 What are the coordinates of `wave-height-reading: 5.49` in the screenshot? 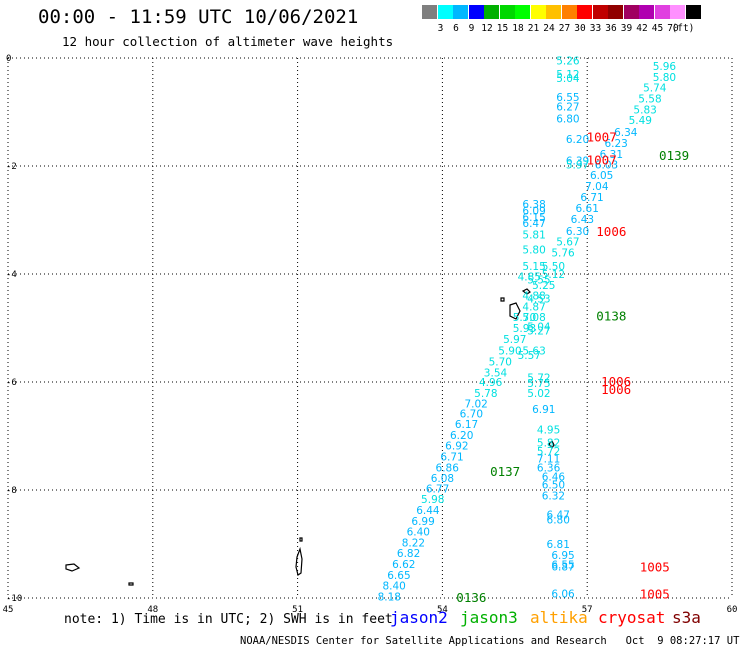 It's located at (640, 121).